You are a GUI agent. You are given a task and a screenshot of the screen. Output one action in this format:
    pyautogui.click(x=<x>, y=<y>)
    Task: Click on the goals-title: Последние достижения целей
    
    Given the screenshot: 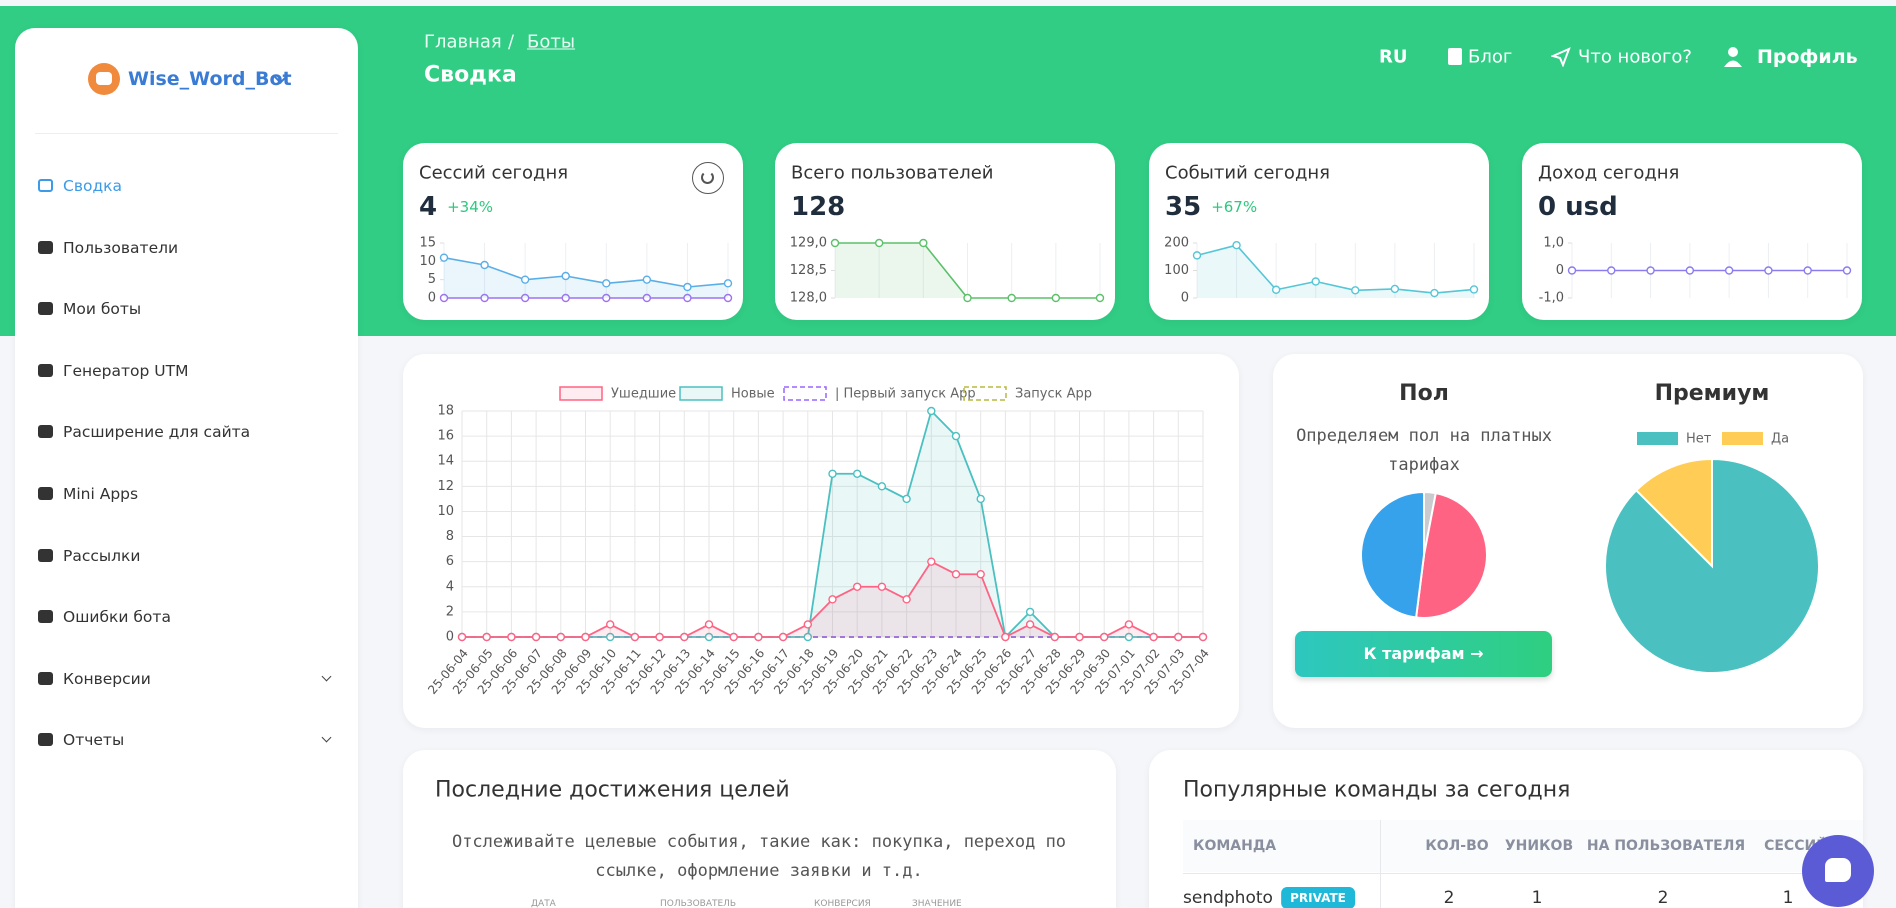 What is the action you would take?
    pyautogui.click(x=612, y=790)
    